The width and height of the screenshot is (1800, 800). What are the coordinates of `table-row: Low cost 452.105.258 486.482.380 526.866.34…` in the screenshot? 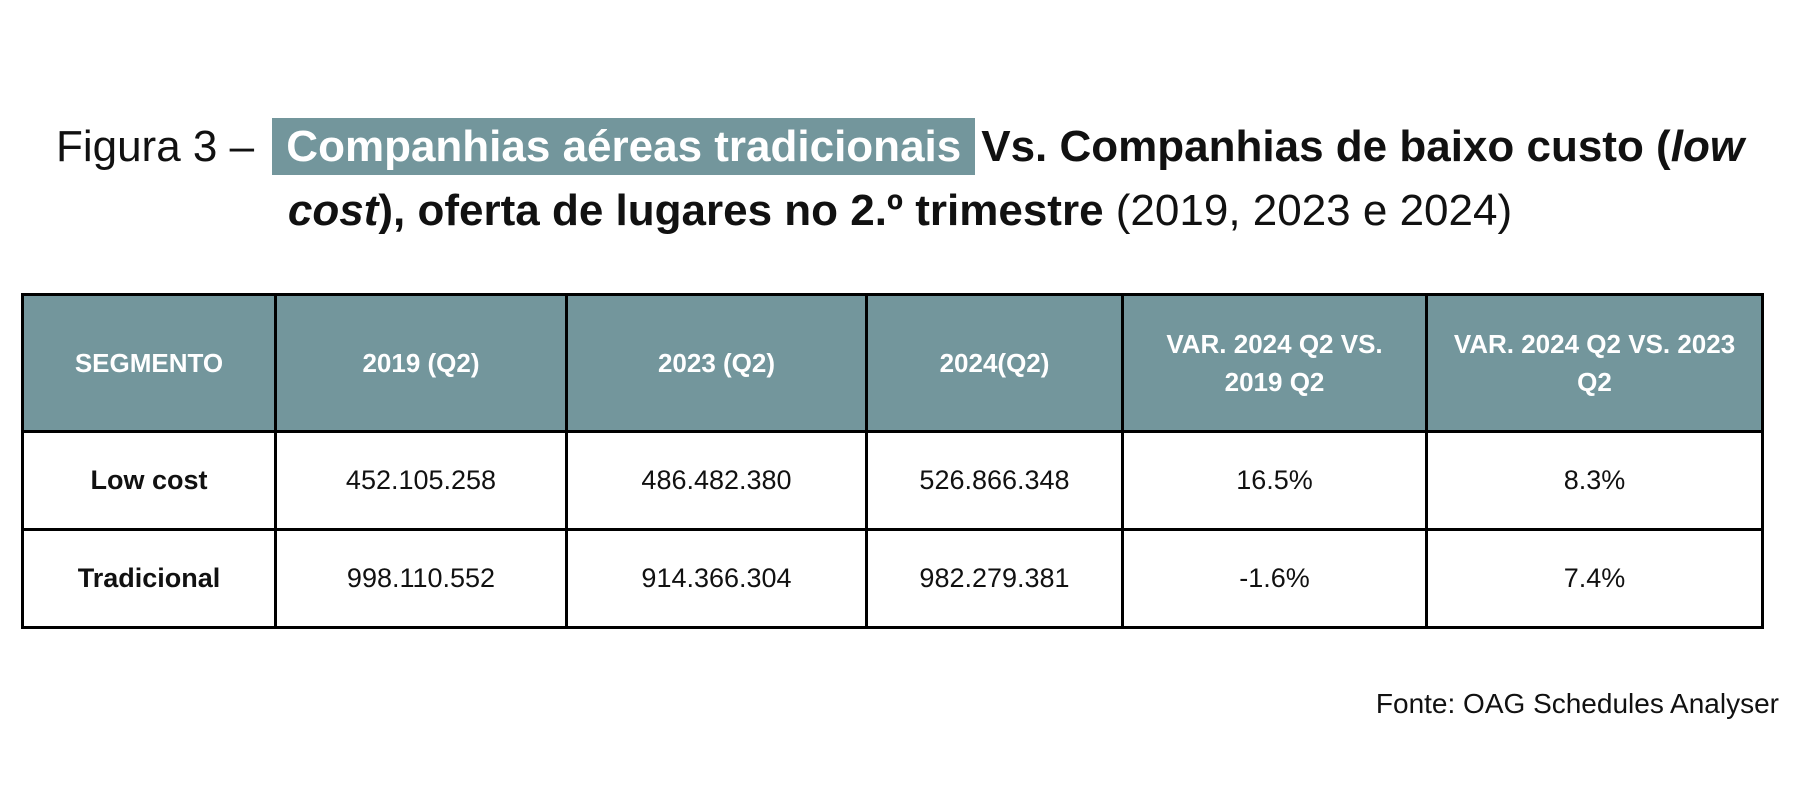 It's located at (892, 480).